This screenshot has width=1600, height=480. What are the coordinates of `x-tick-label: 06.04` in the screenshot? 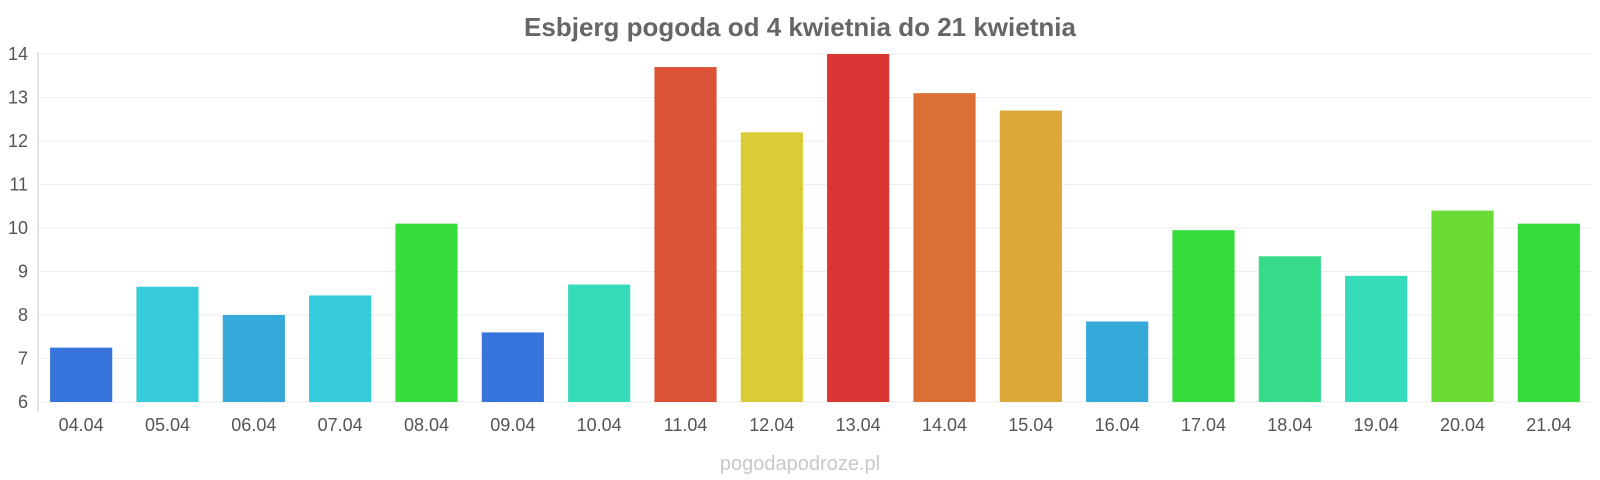 It's located at (253, 425).